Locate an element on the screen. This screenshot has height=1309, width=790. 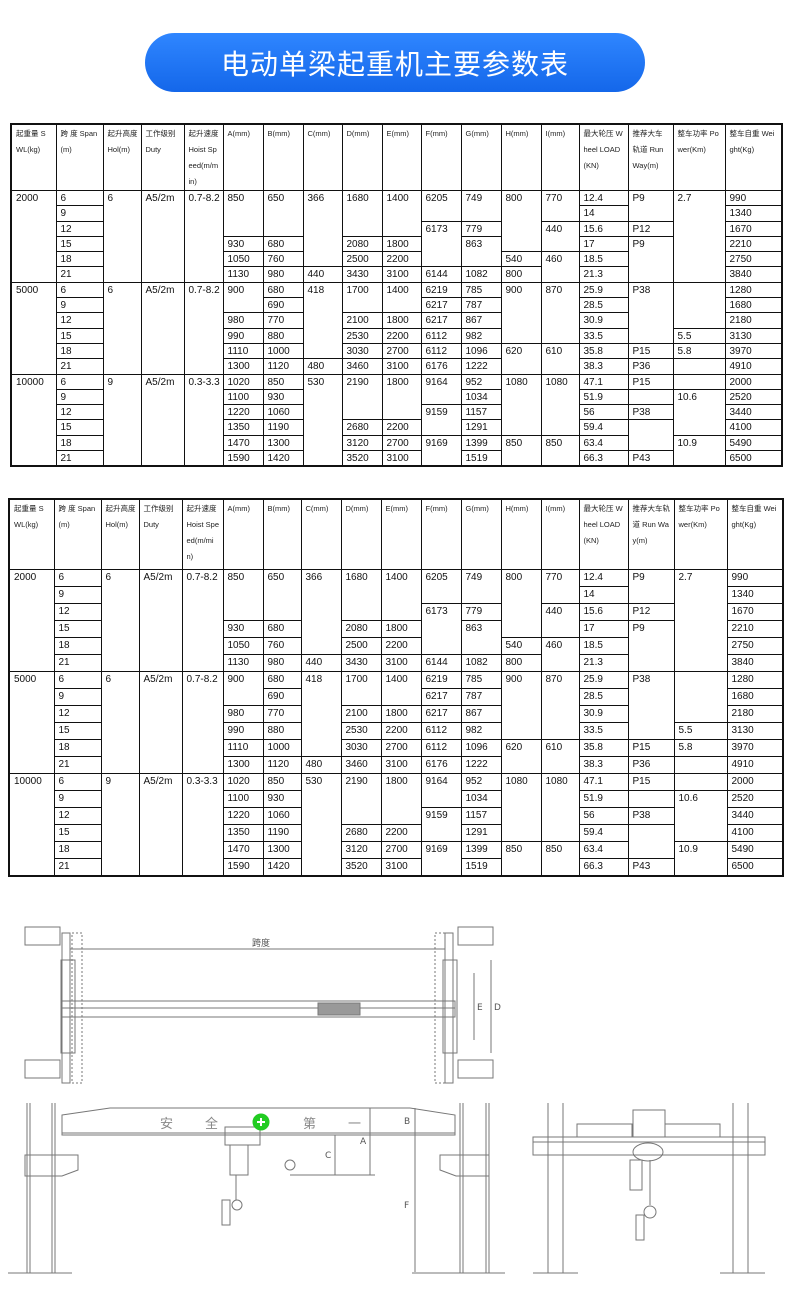
cell-a: 1300 is located at coordinates (243, 765).